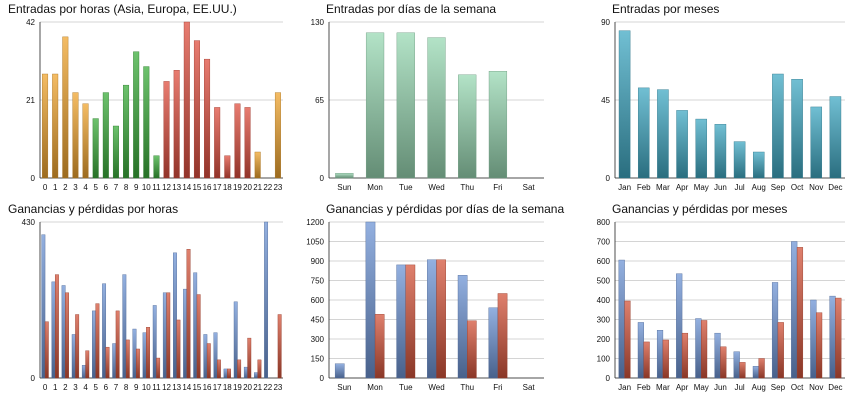 The image size is (860, 400). What do you see at coordinates (65, 187) in the screenshot?
I see `x-tick-label: 2` at bounding box center [65, 187].